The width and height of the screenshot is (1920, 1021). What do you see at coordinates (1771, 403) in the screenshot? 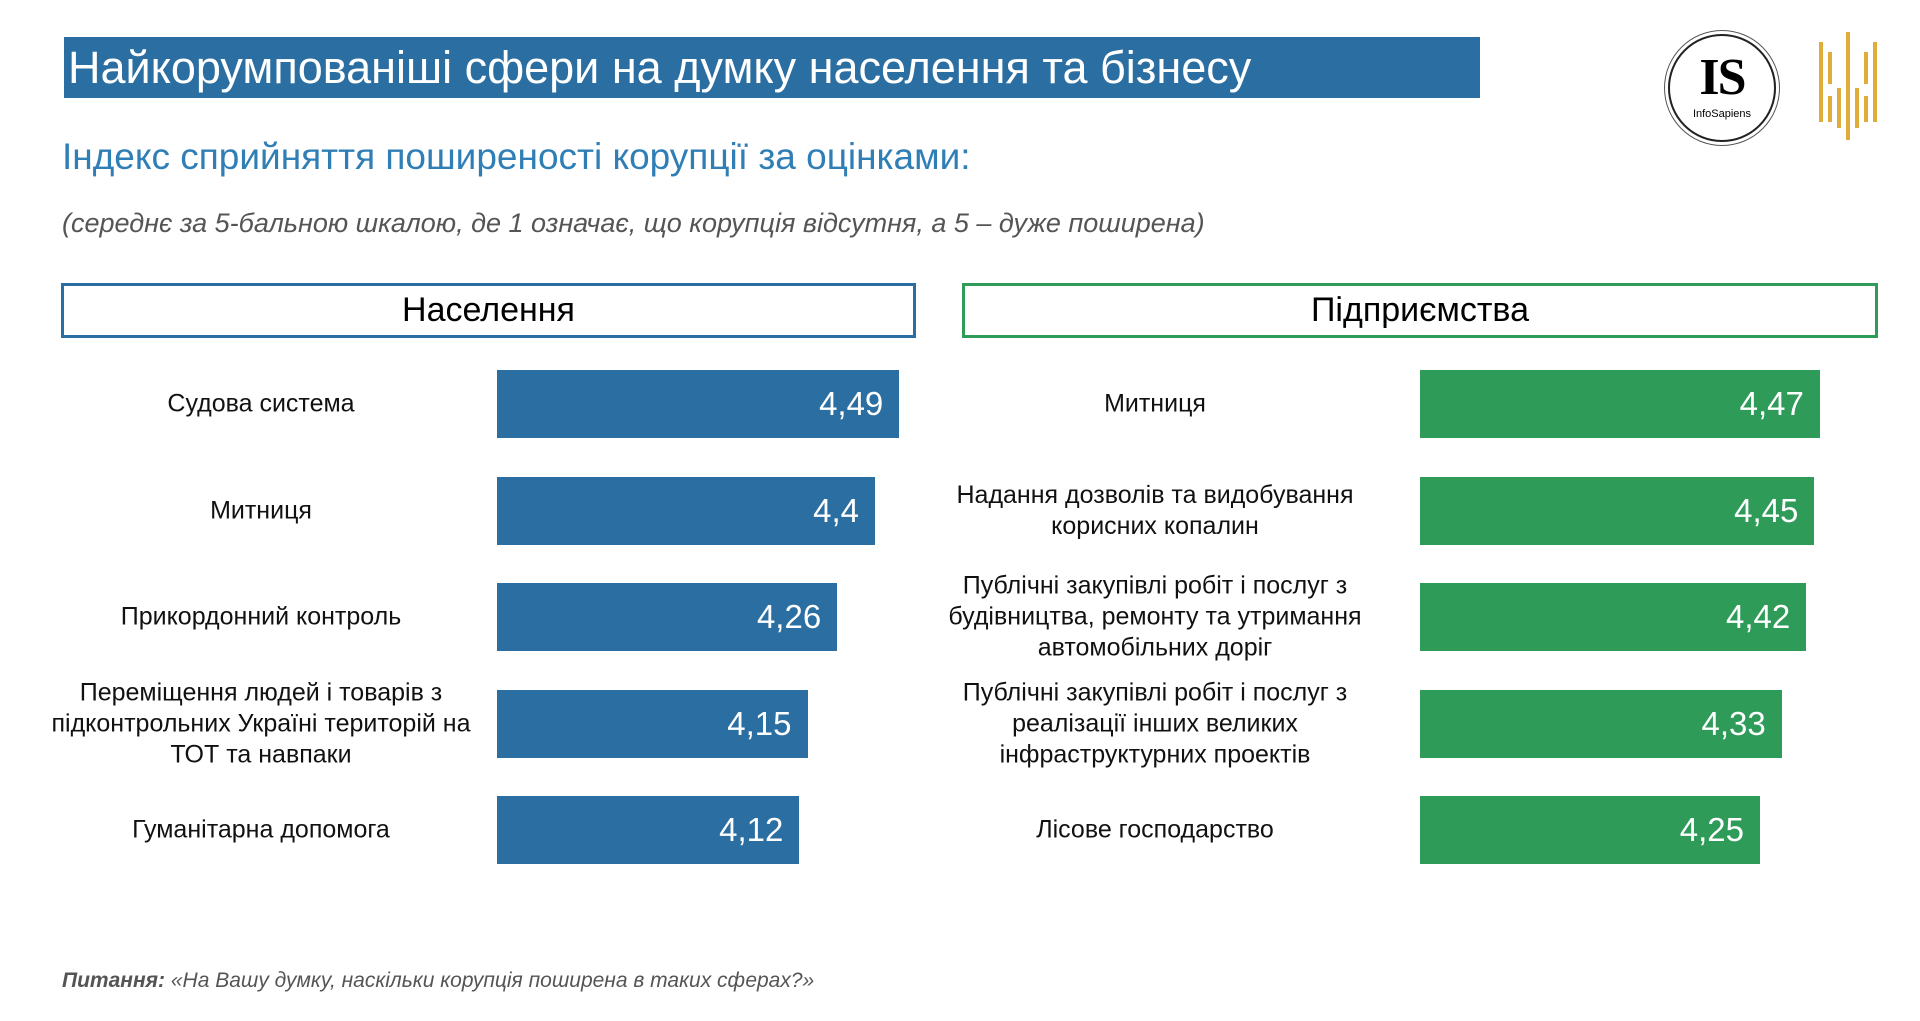
I see `business-value-label: 4,47` at bounding box center [1771, 403].